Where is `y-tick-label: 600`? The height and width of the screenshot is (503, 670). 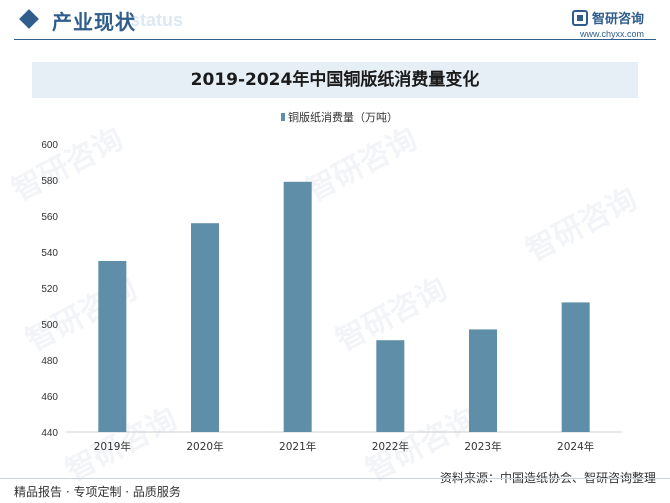
y-tick-label: 600 is located at coordinates (49, 145).